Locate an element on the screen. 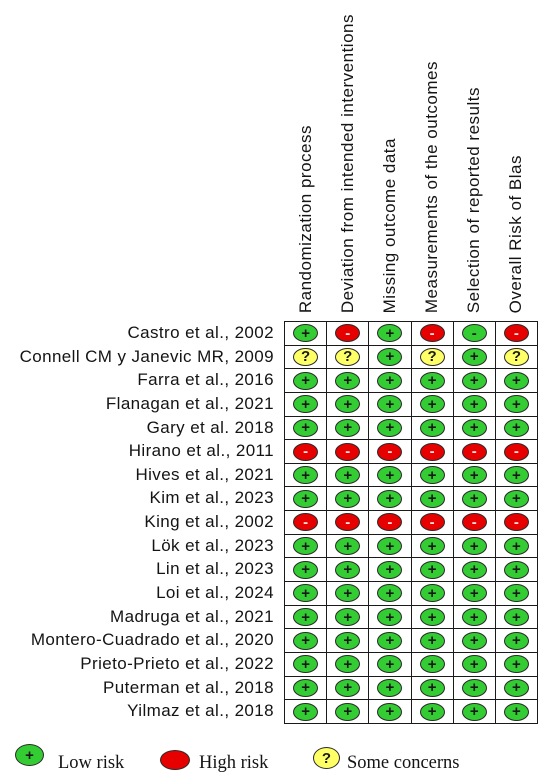 This screenshot has width=550, height=780. study-label: Farra et al., 2016 is located at coordinates (205, 380).